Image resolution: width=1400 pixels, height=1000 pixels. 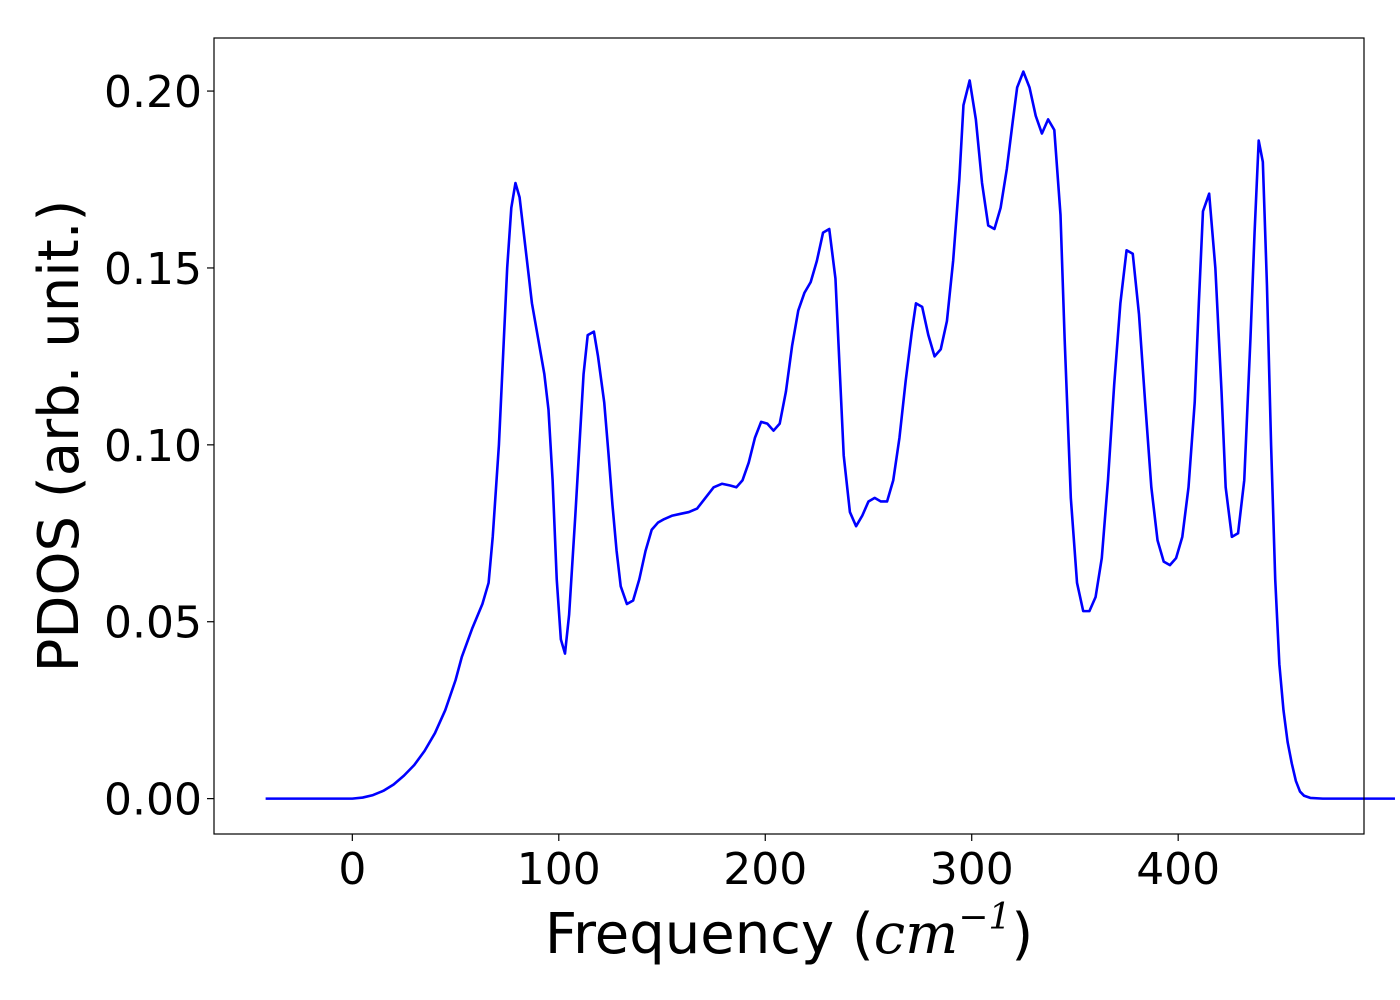 What do you see at coordinates (153, 446) in the screenshot?
I see `y-tick-label: 0.10` at bounding box center [153, 446].